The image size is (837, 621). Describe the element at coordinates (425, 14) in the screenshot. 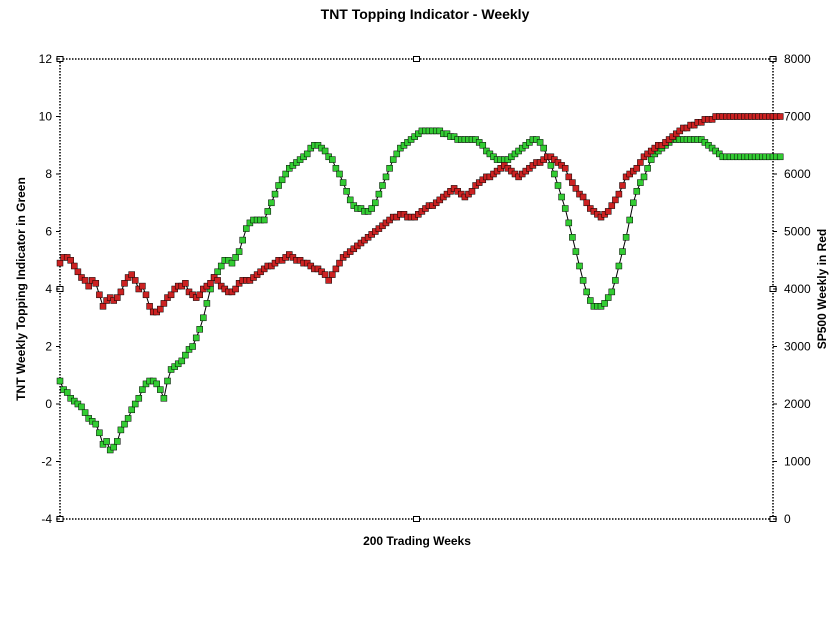

I see `chart-title: TNT Topping Indicator - Weekly` at that location.